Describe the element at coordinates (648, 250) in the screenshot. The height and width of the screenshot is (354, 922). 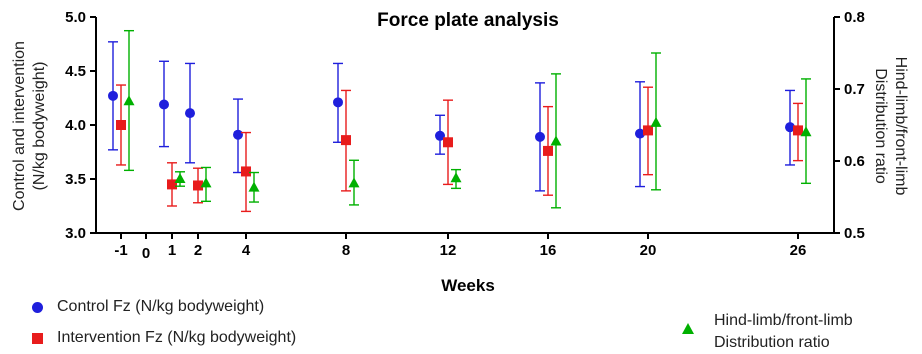
I see `x-tick-label: 20` at that location.